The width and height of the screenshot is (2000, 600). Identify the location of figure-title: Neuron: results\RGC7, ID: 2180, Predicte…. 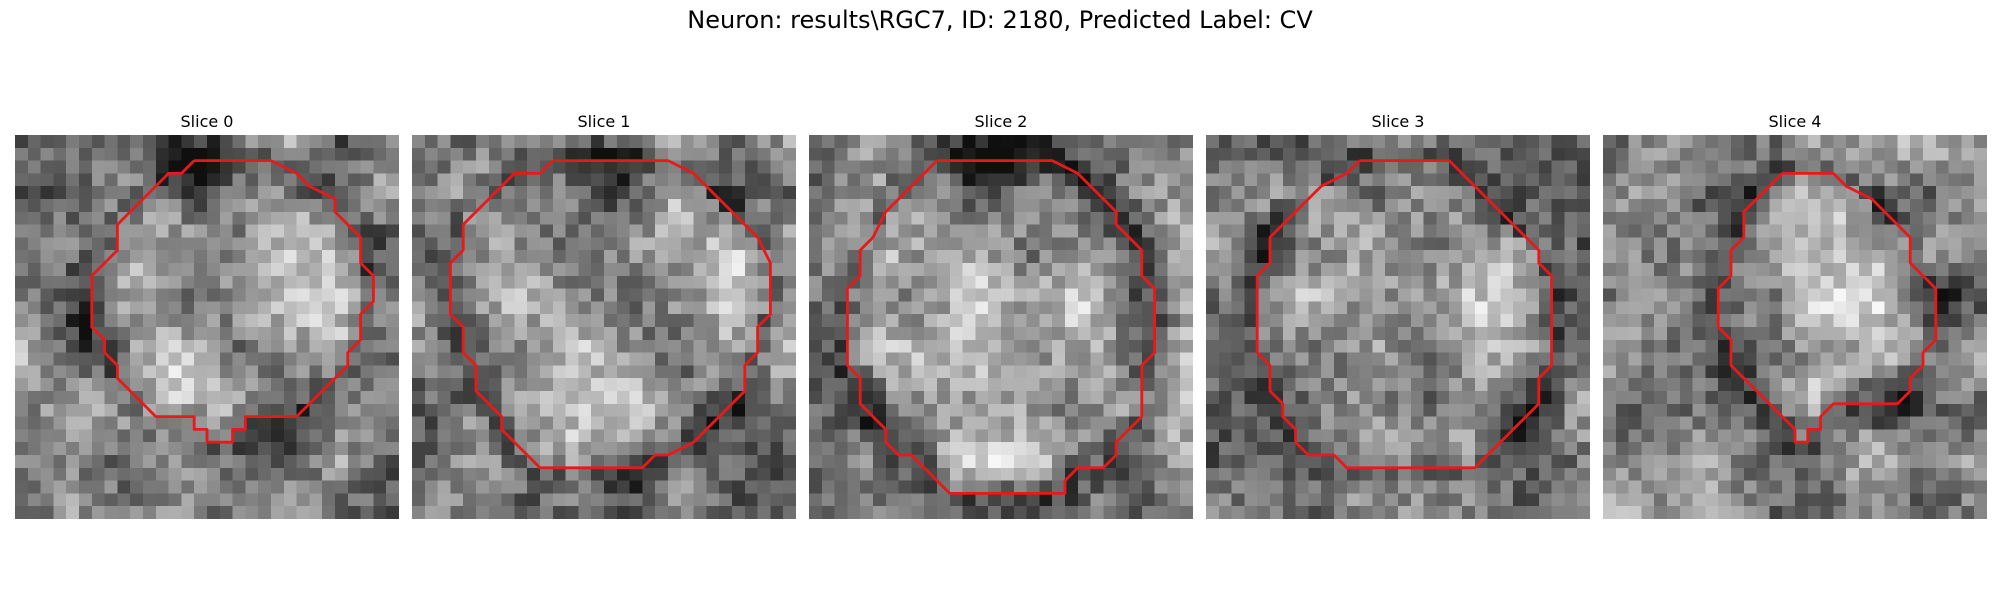
(1000, 20).